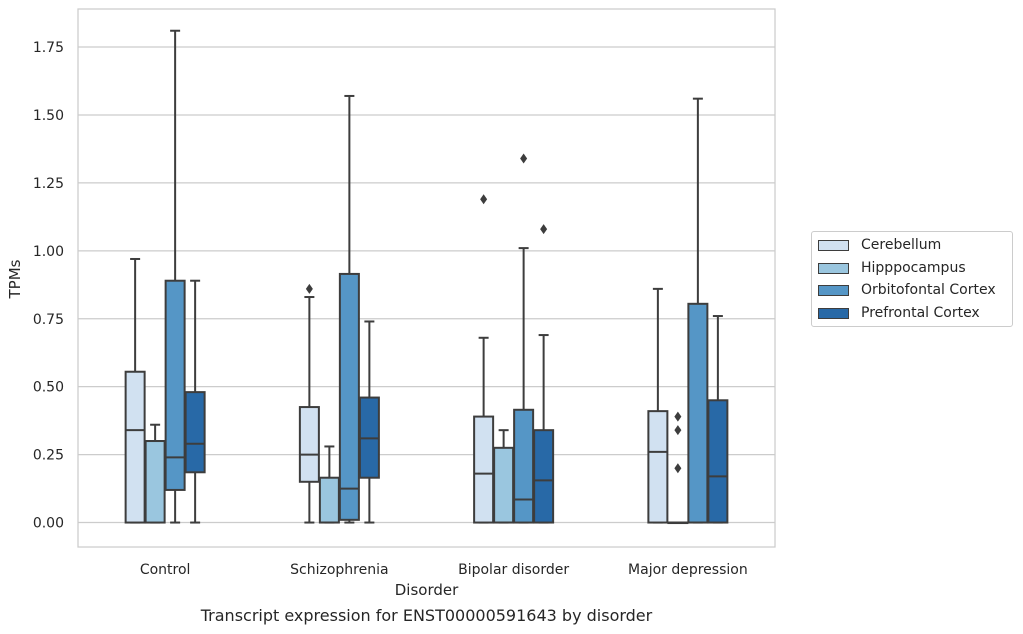  What do you see at coordinates (48, 524) in the screenshot?
I see `y-tick-label: 0.00` at bounding box center [48, 524].